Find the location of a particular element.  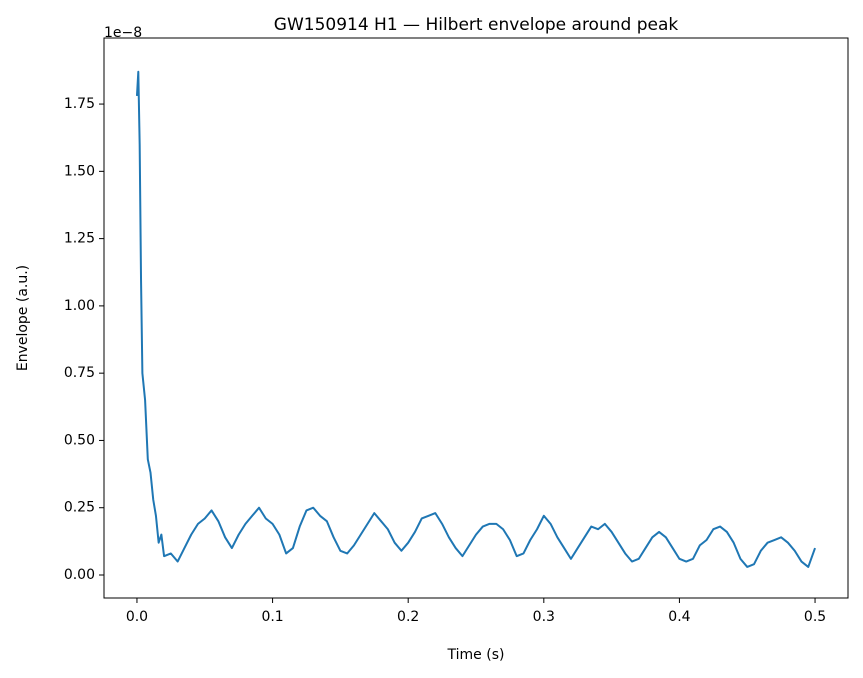

y-tick-label: 1.25 is located at coordinates (79, 239).